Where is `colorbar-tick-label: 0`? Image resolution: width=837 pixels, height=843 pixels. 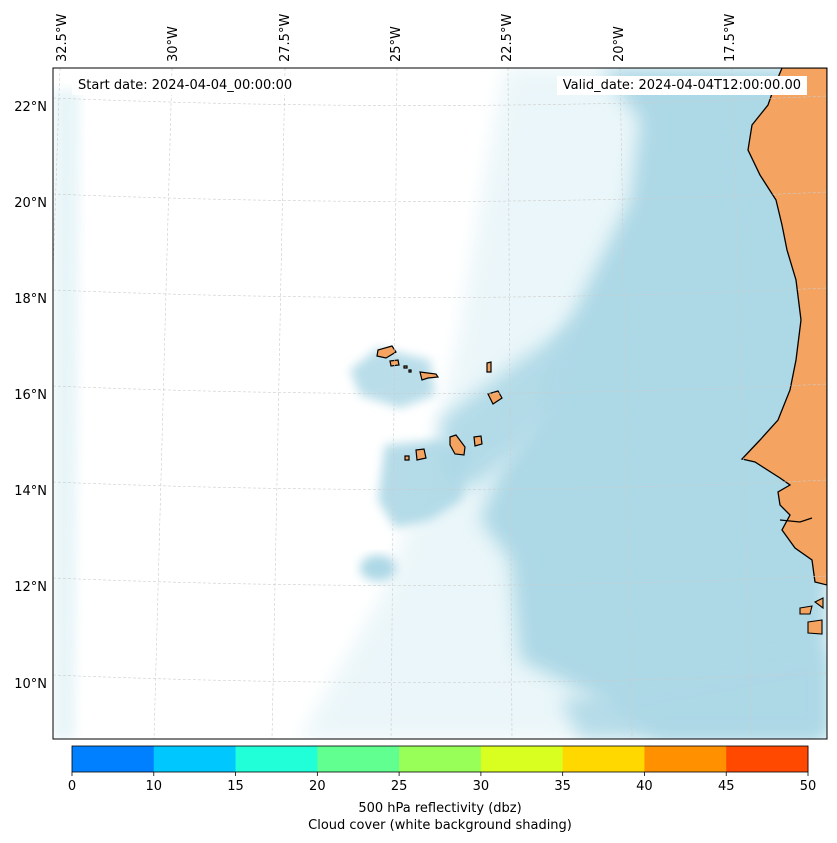 colorbar-tick-label: 0 is located at coordinates (72, 786).